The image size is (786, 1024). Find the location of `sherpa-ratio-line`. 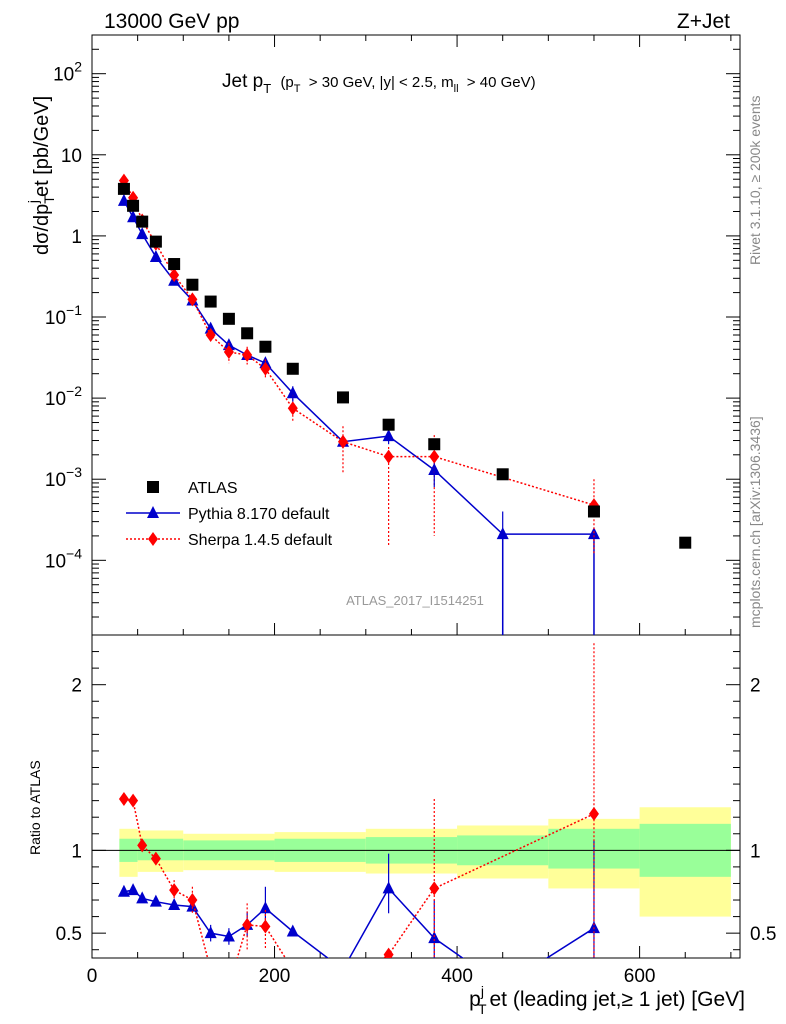

sherpa-ratio-line is located at coordinates (359, 878).